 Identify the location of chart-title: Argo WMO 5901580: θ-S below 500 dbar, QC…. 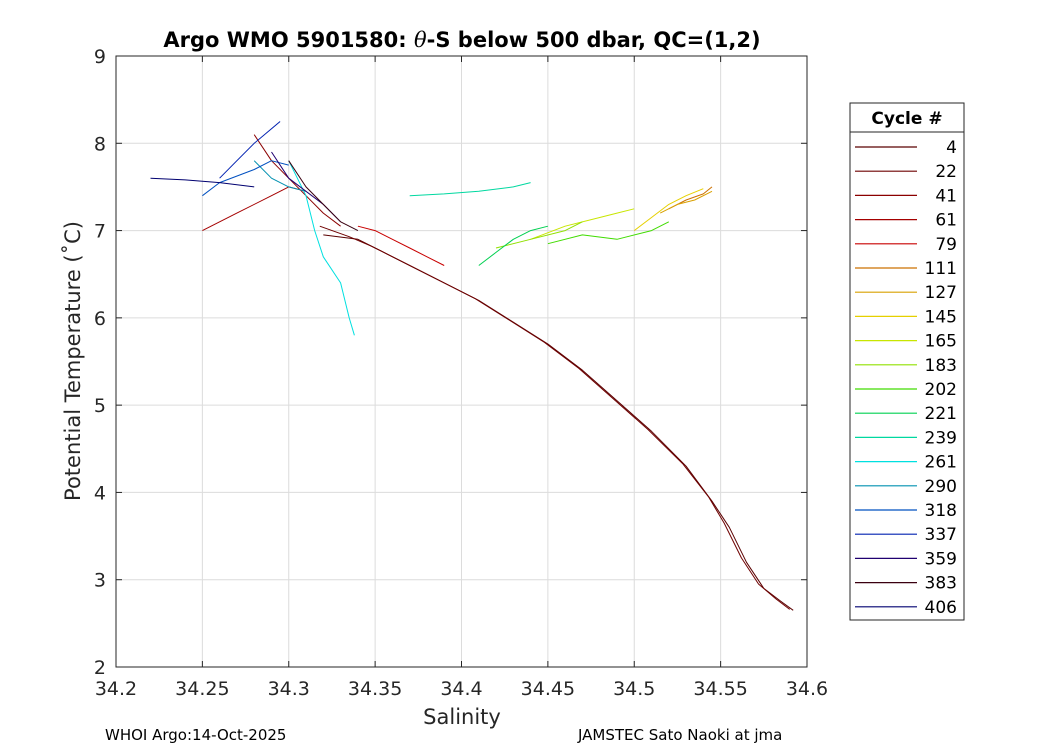
(461, 40).